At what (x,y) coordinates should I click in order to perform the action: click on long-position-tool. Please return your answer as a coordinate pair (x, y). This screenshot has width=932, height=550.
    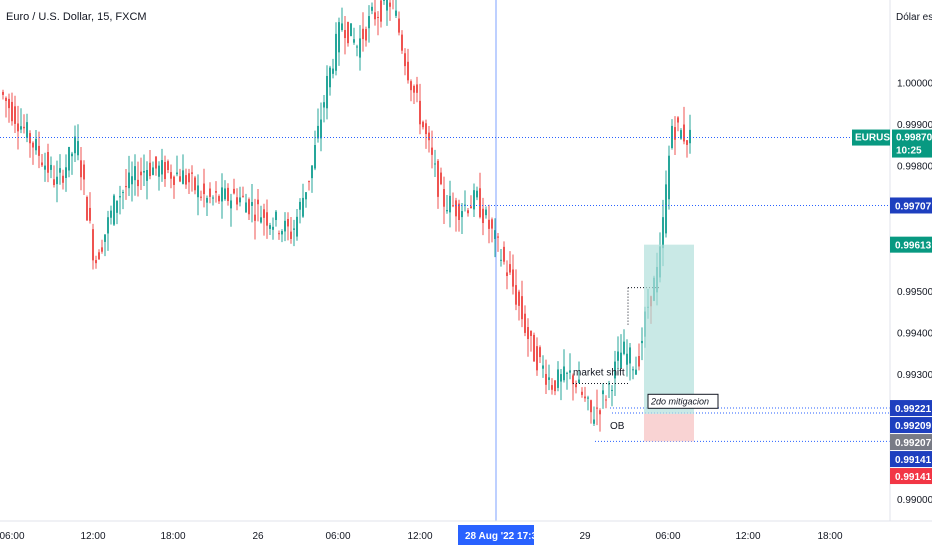
    Looking at the image, I should click on (669, 343).